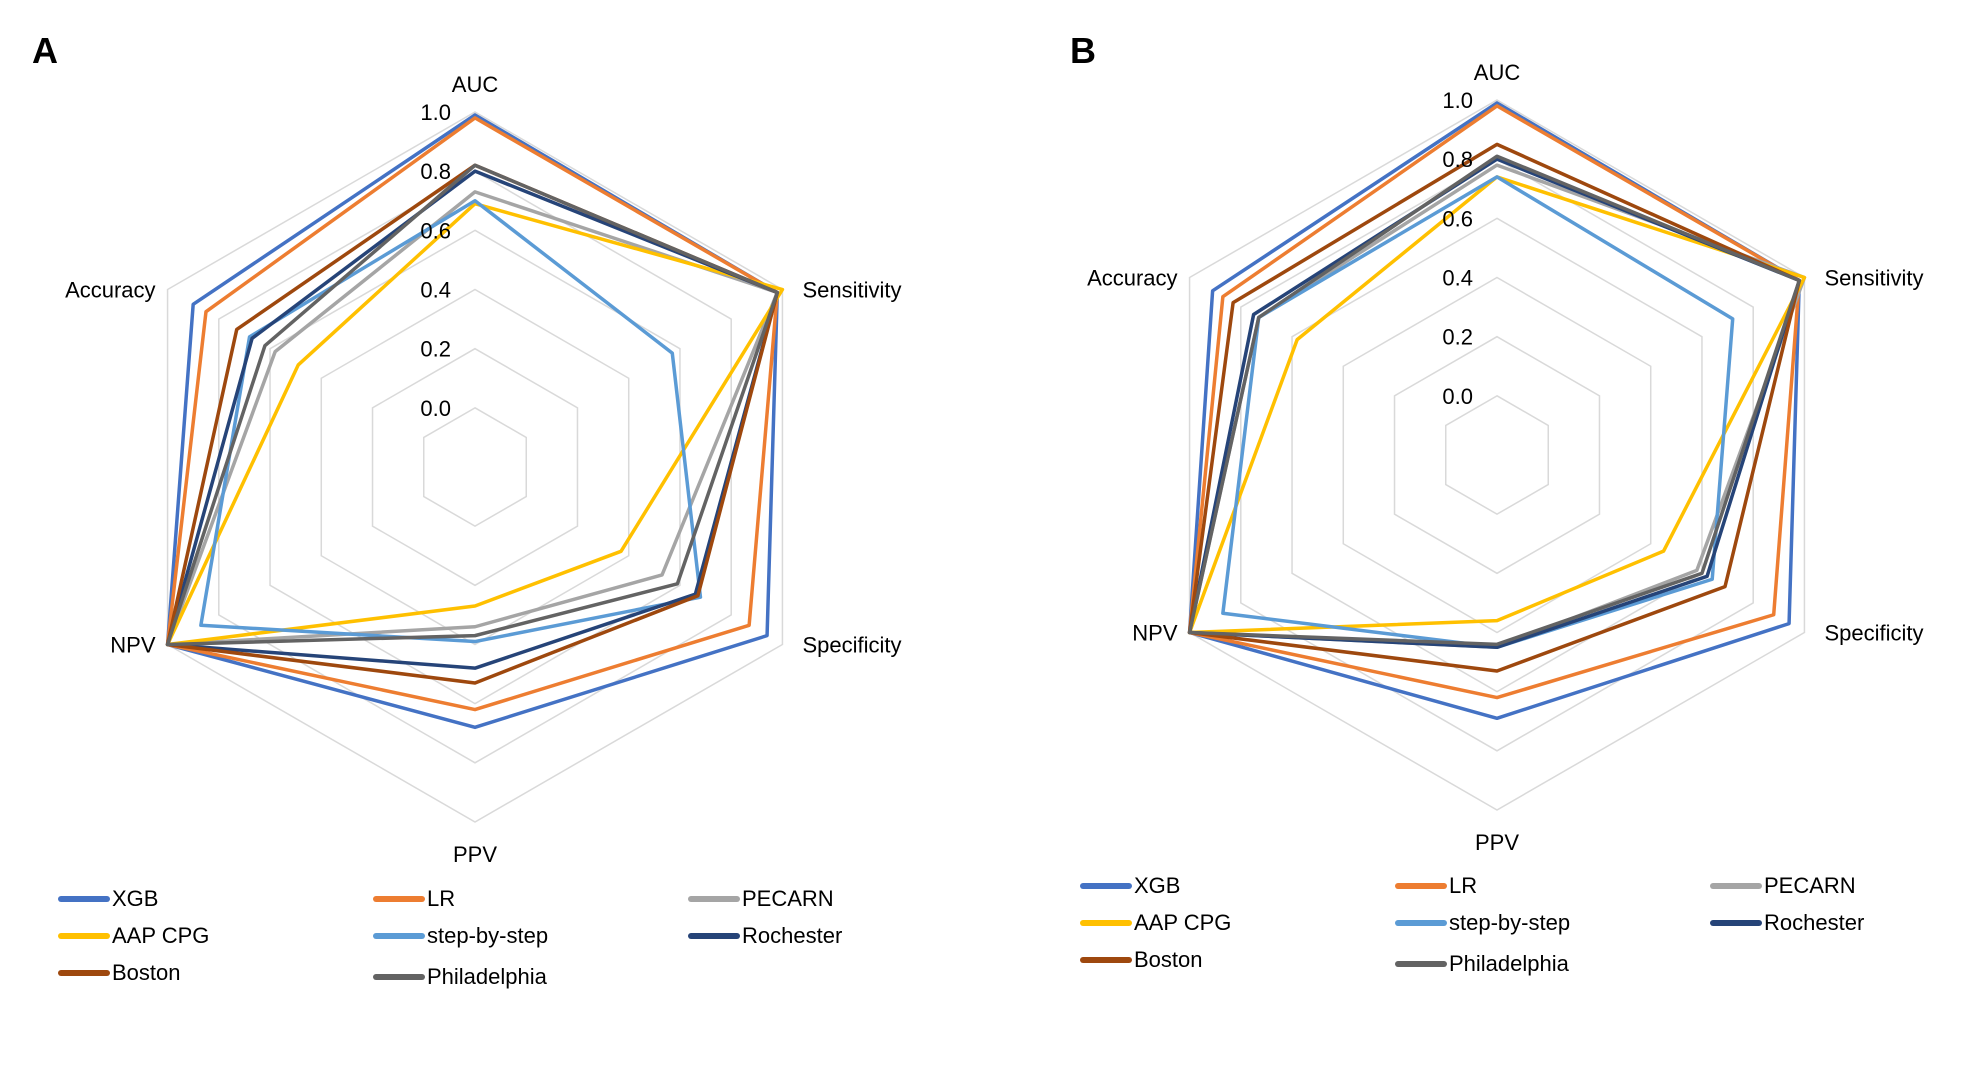 The width and height of the screenshot is (1980, 1077). I want to click on panel-label: A, so click(45, 50).